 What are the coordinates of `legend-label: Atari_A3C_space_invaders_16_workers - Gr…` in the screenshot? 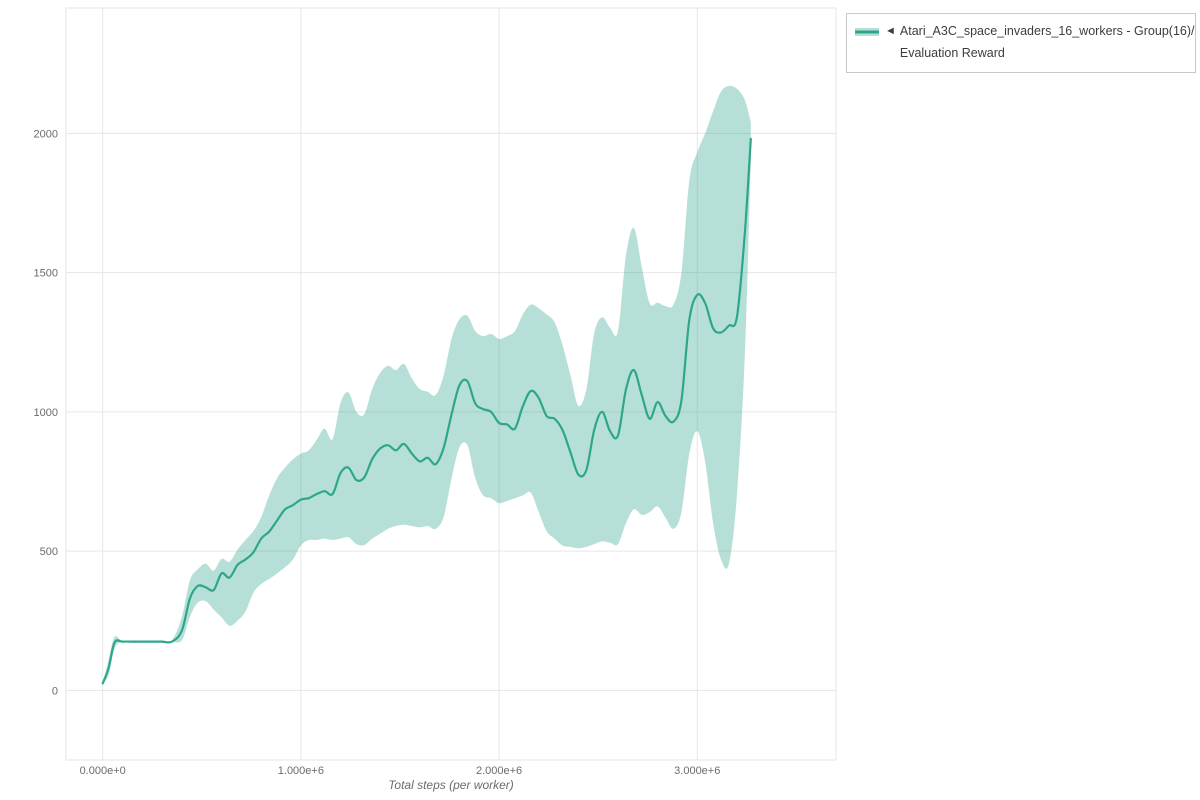 It's located at (1047, 42).